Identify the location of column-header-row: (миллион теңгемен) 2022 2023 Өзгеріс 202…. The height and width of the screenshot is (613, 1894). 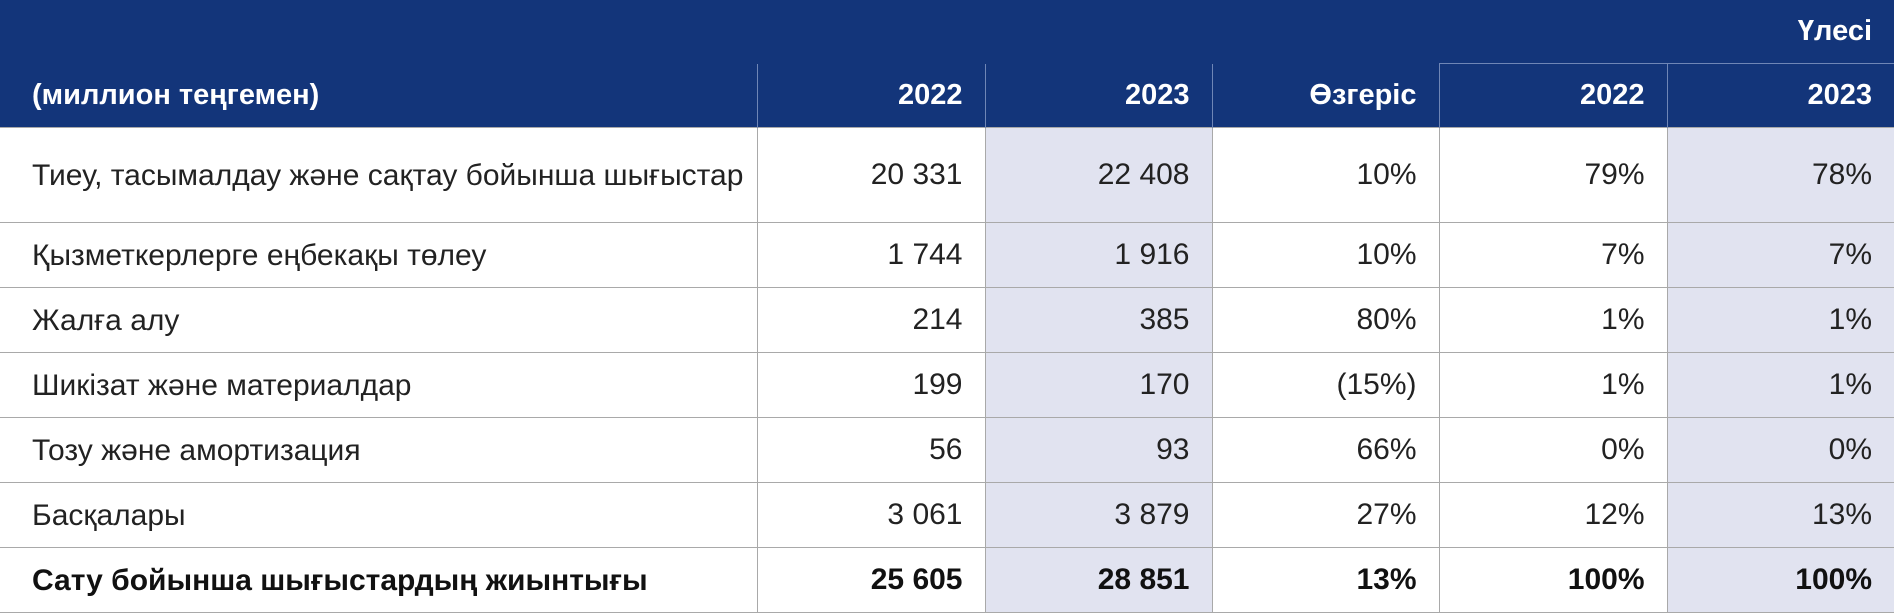
(947, 95).